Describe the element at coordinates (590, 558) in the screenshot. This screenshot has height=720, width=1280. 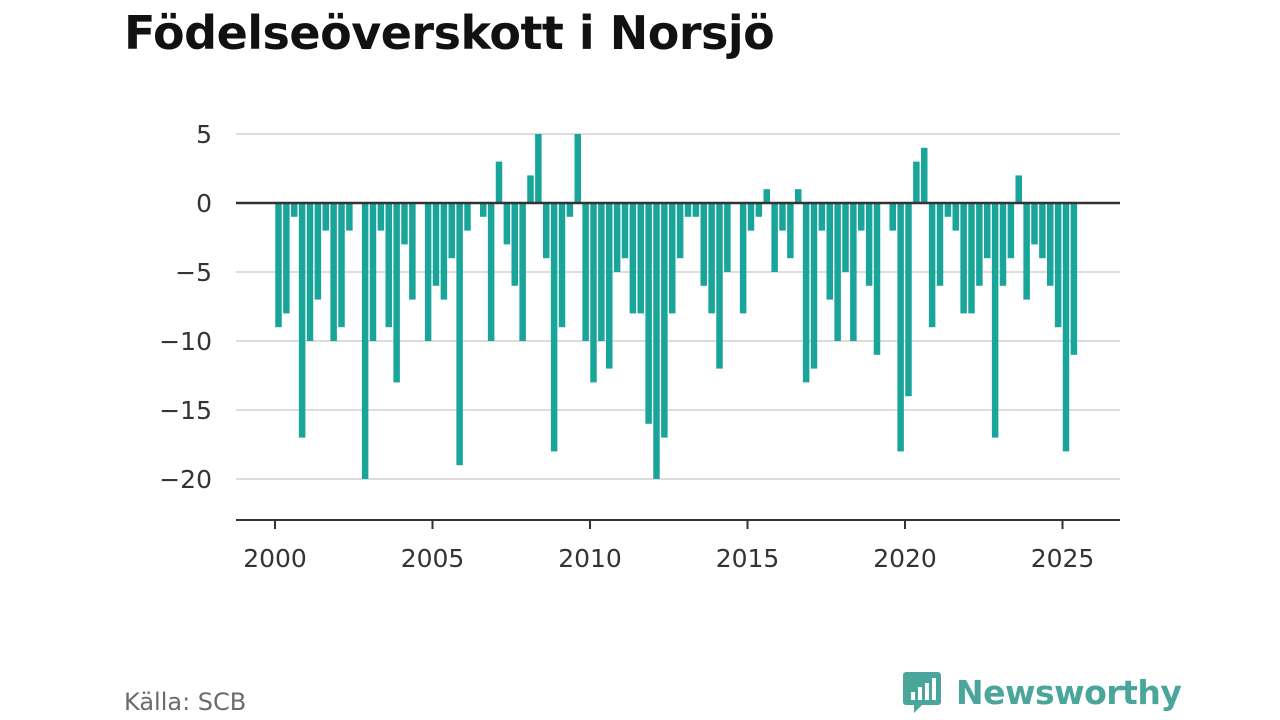
I see `x-tick-label: 2010` at that location.